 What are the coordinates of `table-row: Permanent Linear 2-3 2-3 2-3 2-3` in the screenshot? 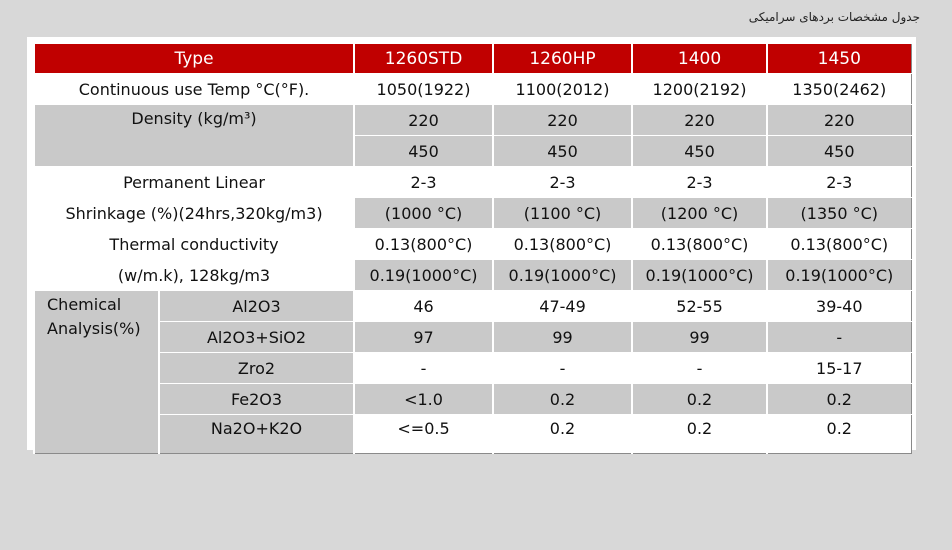 It's located at (472, 182).